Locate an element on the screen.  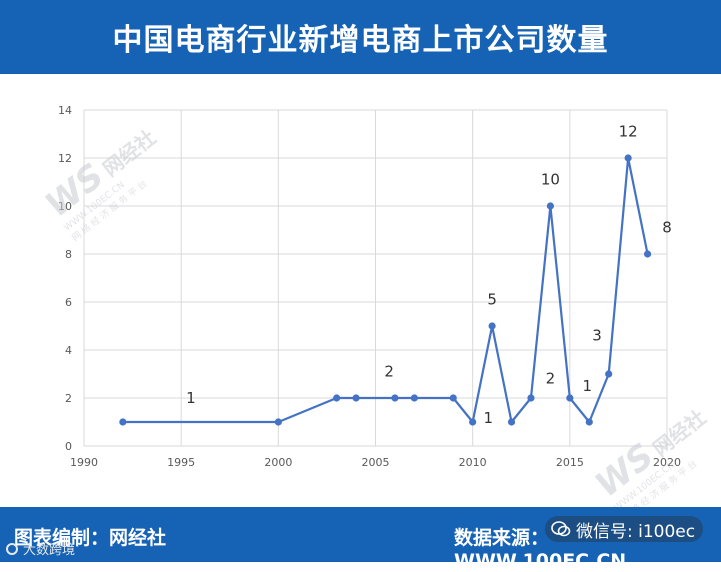
chart-title: 中国电商行业新增电商上市公司数量 is located at coordinates (360, 40).